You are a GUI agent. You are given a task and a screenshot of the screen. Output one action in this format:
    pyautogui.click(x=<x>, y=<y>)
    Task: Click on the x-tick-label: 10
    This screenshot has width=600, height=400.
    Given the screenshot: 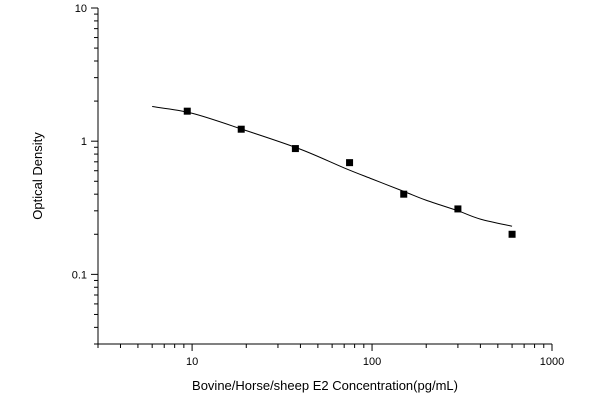 What is the action you would take?
    pyautogui.click(x=192, y=362)
    